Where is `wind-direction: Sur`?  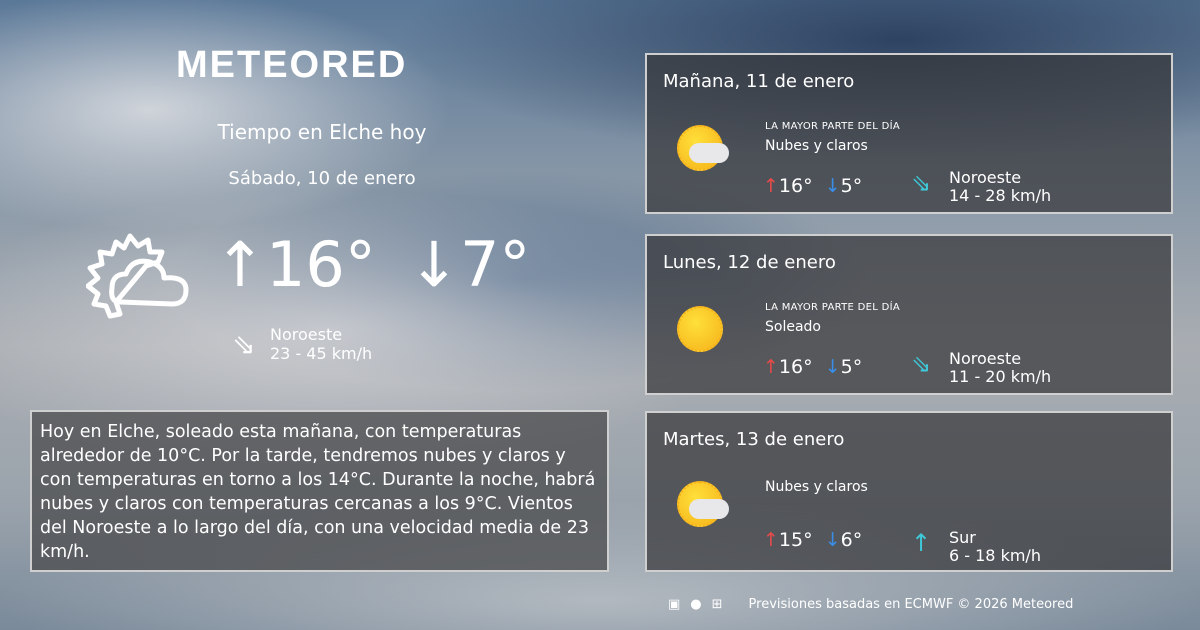 wind-direction: Sur is located at coordinates (962, 537).